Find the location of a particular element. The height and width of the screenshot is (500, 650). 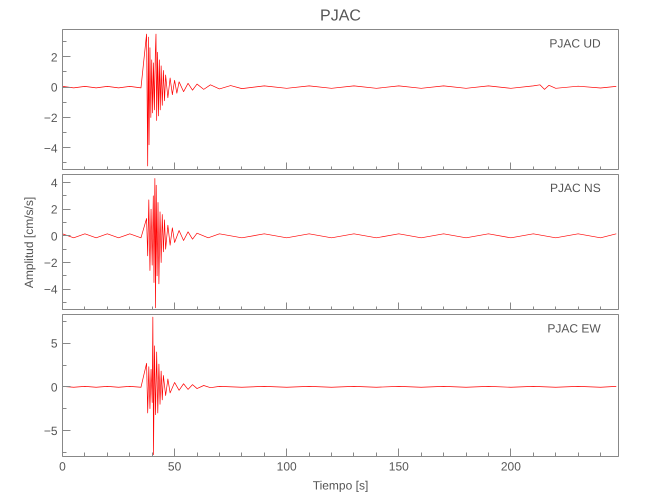

y-axis-title: Amplitud [cm/s/s] is located at coordinates (29, 242).